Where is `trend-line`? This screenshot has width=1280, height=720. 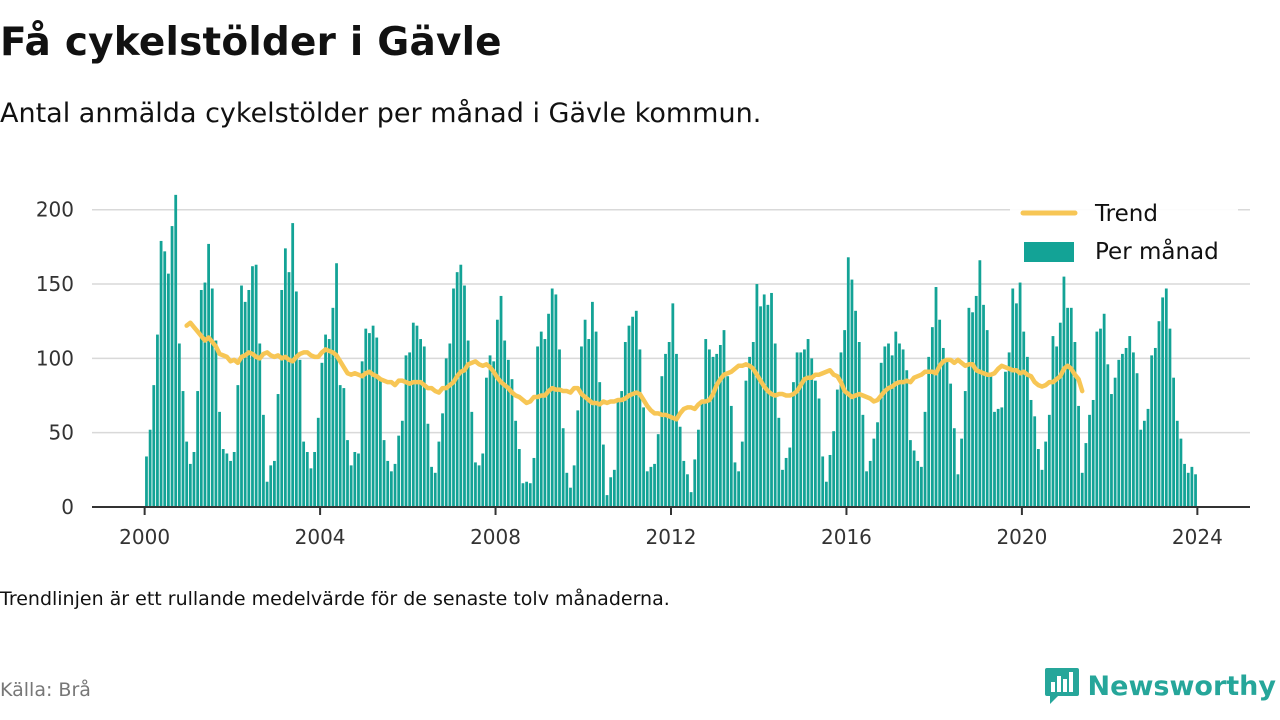
trend-line is located at coordinates (634, 371).